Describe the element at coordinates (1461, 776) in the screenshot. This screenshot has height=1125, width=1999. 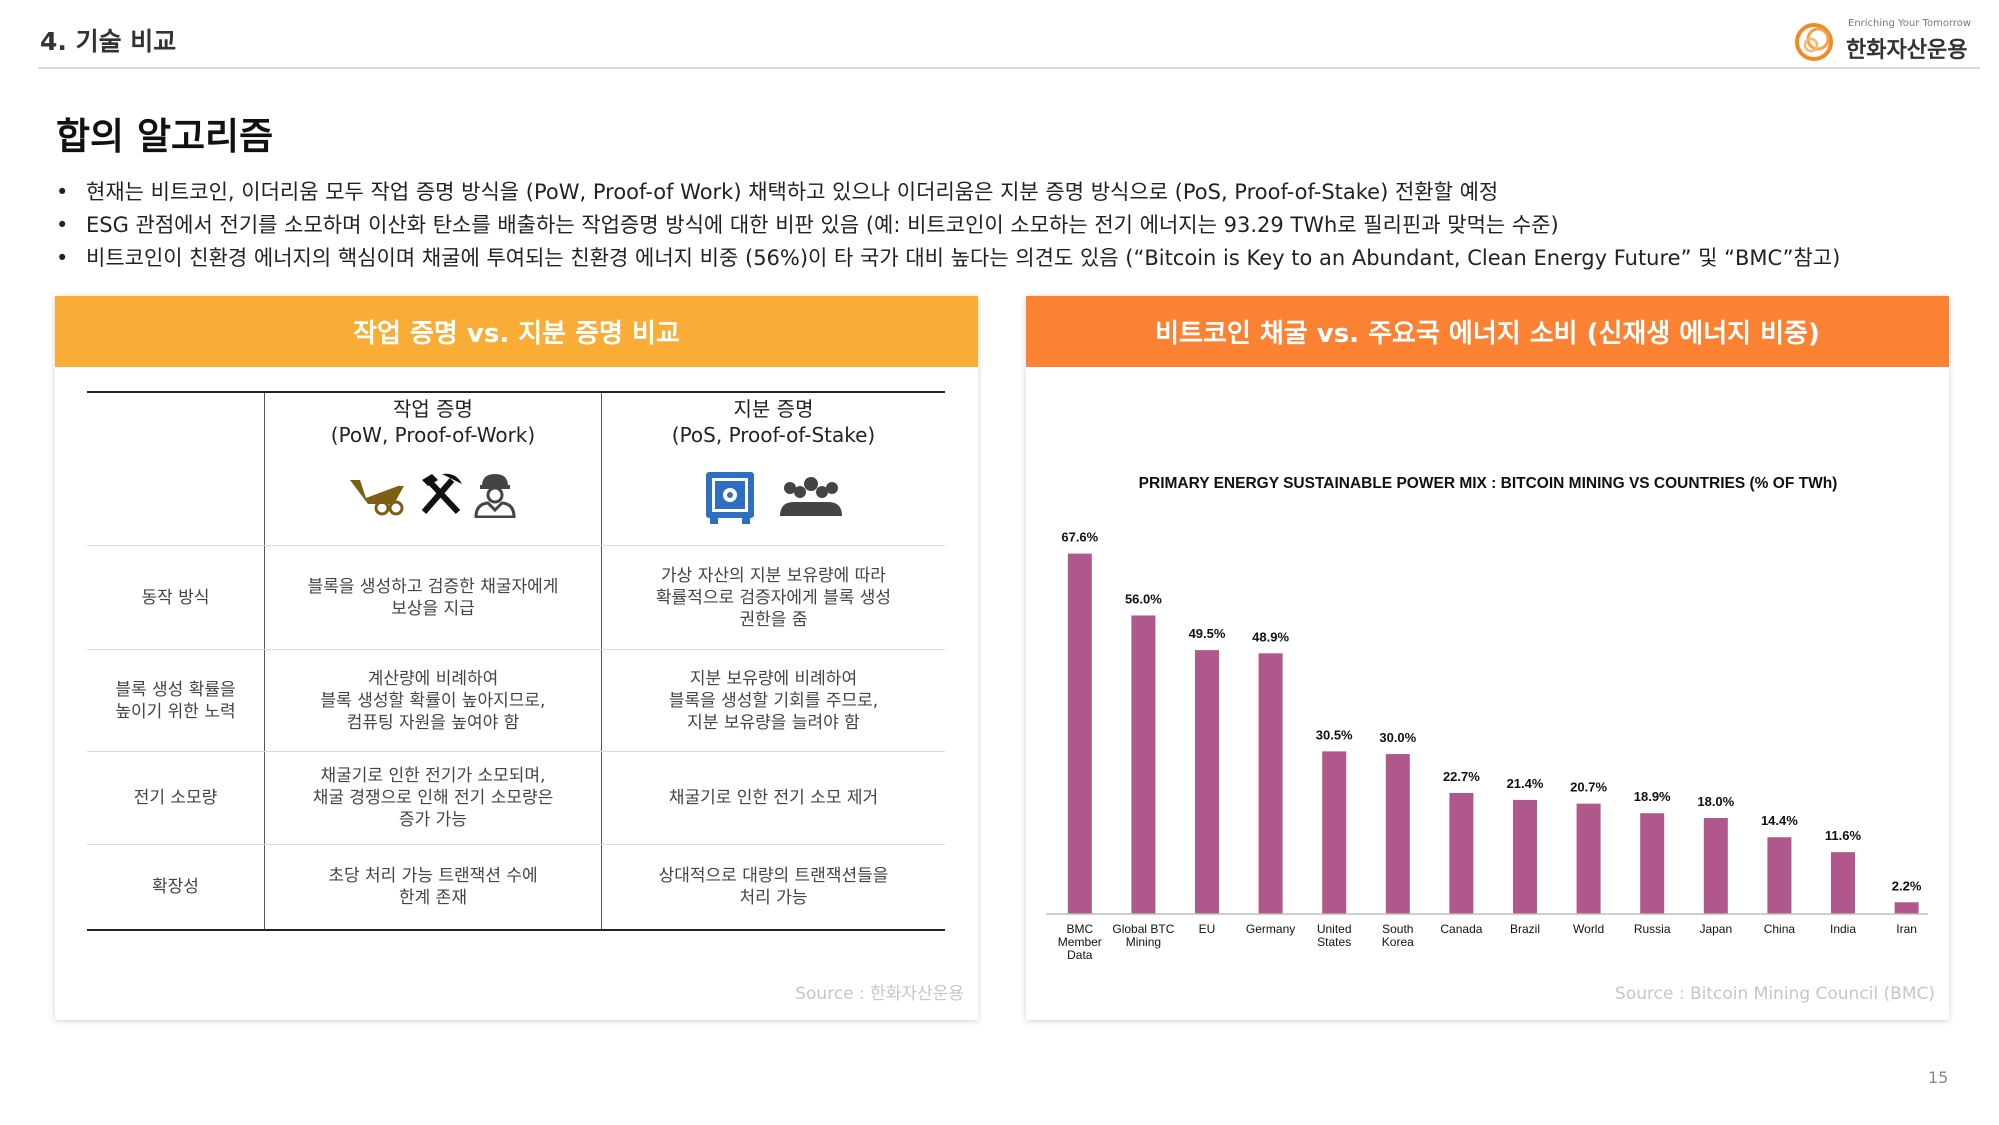
I see `data-label: 22.7%` at that location.